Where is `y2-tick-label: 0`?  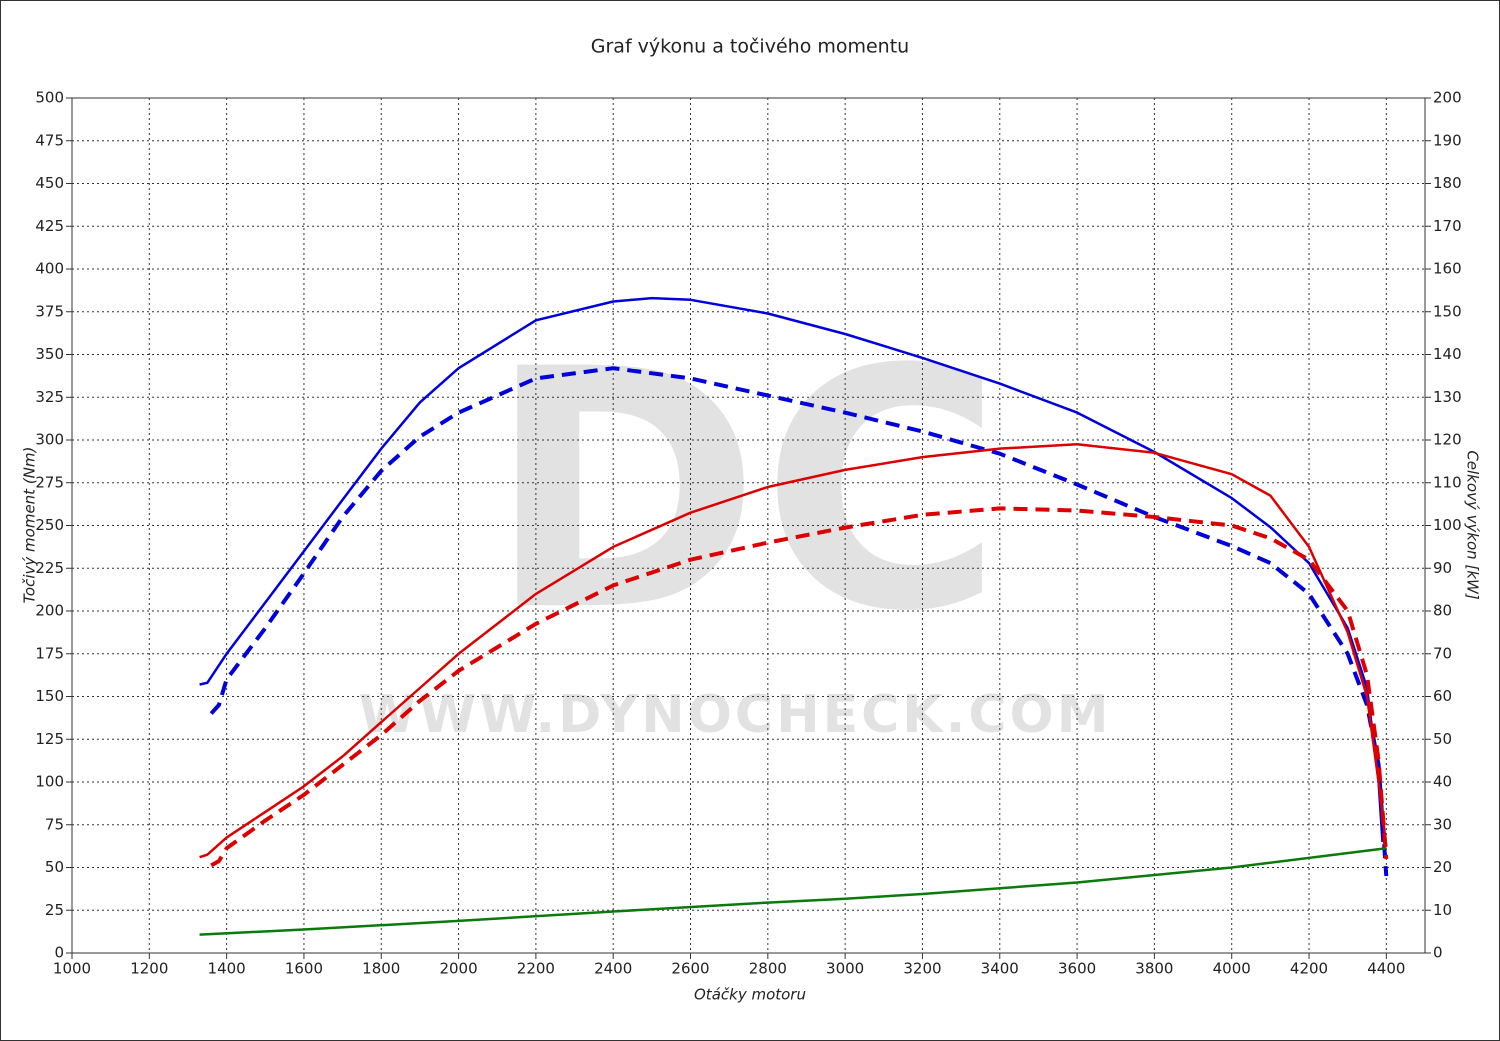 y2-tick-label: 0 is located at coordinates (1438, 953).